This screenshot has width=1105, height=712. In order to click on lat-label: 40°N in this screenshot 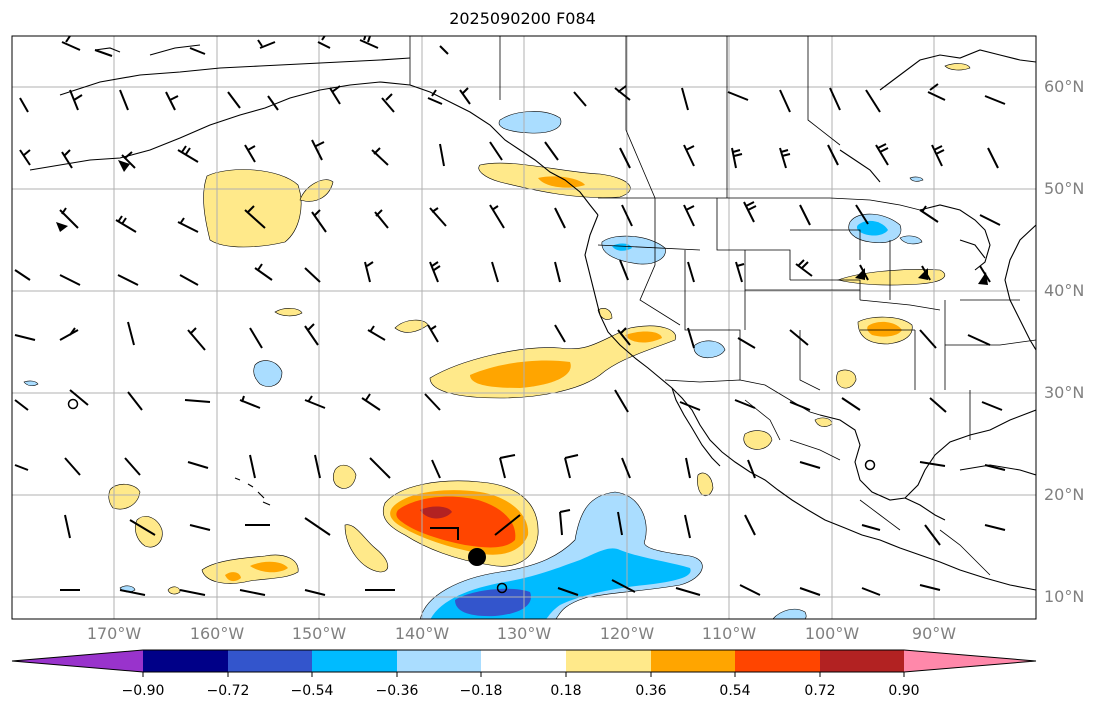, I will do `click(1064, 290)`.